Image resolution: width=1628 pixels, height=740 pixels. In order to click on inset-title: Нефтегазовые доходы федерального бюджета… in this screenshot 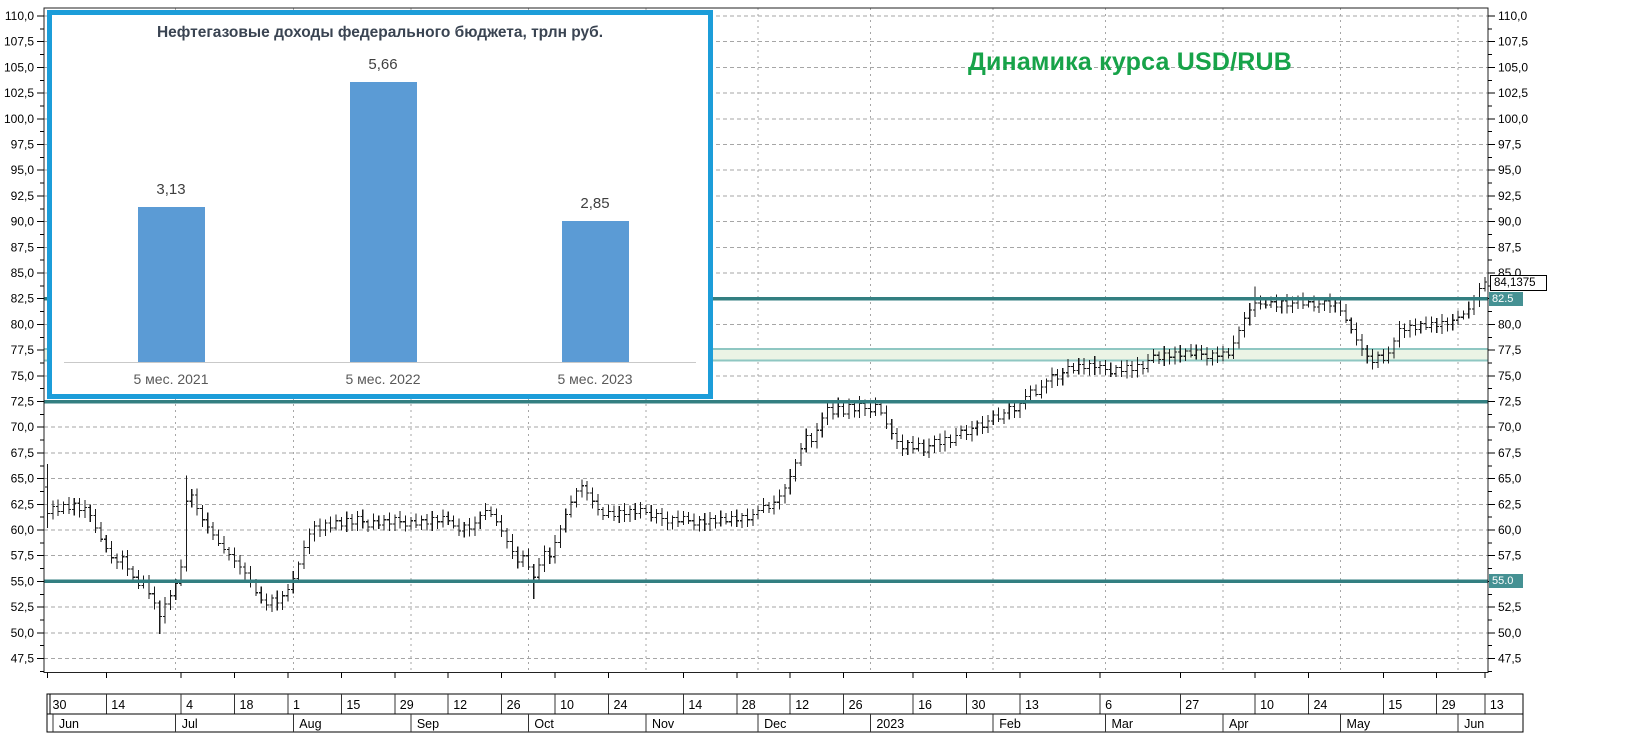, I will do `click(380, 32)`.